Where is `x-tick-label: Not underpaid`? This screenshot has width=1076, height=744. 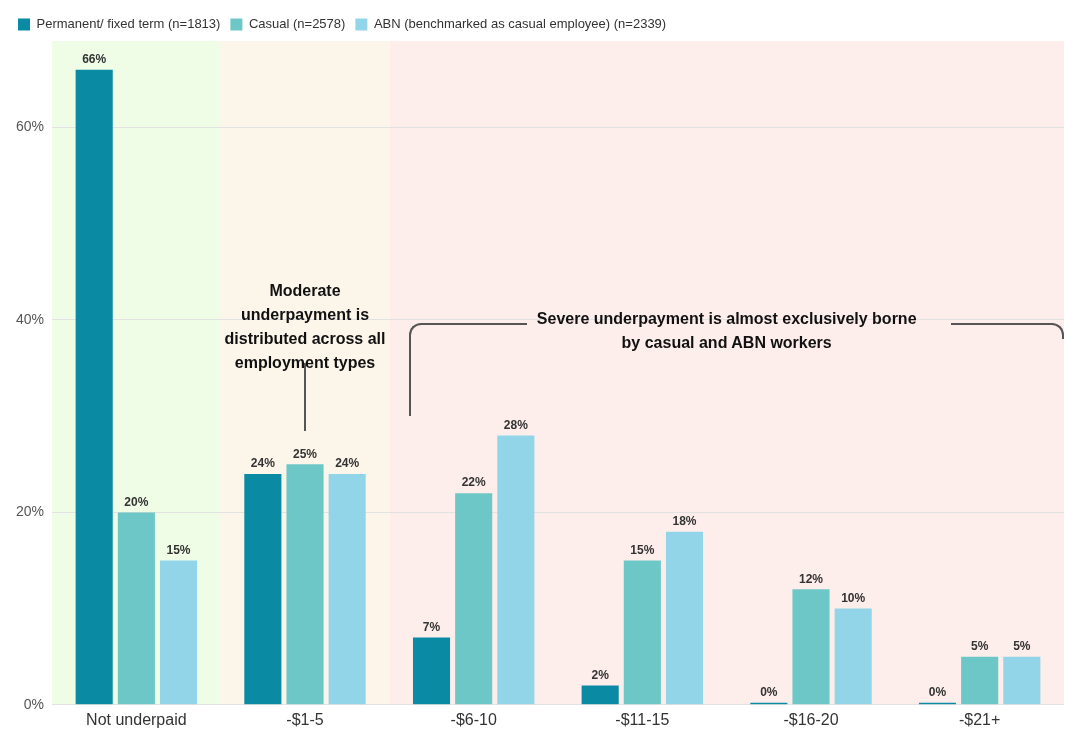 x-tick-label: Not underpaid is located at coordinates (136, 719).